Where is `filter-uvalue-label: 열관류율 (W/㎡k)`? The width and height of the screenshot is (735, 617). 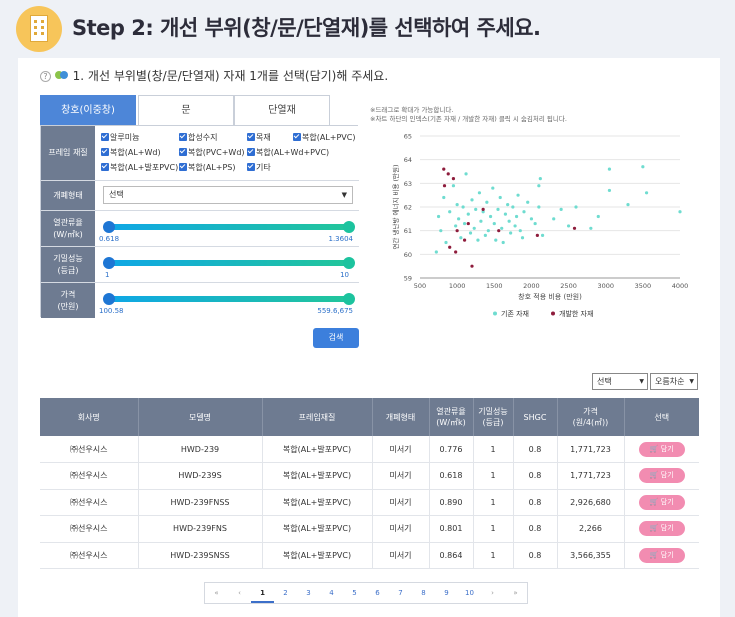 filter-uvalue-label: 열관류율 (W/㎡k) is located at coordinates (68, 228).